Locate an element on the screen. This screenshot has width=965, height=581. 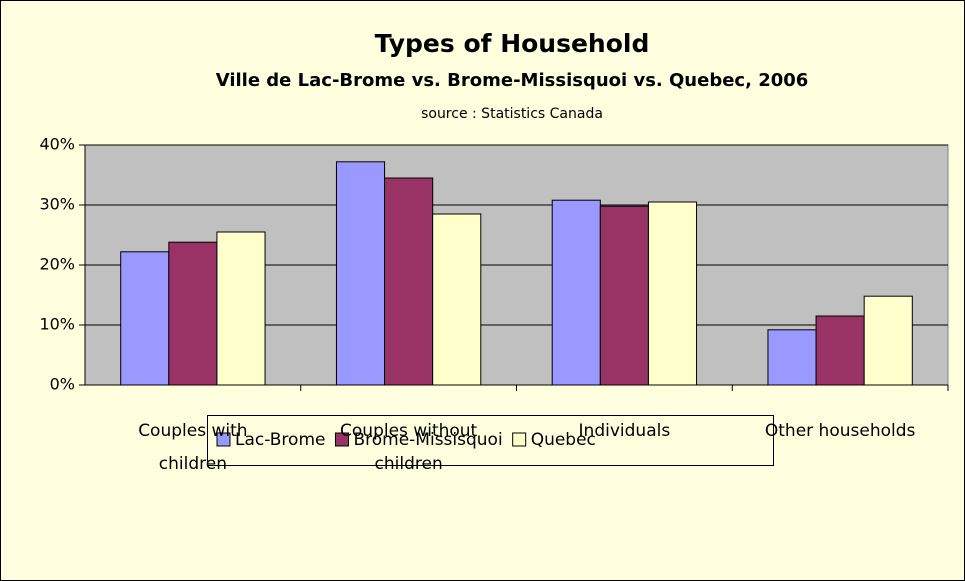
legend-label: Quebec is located at coordinates (563, 440).